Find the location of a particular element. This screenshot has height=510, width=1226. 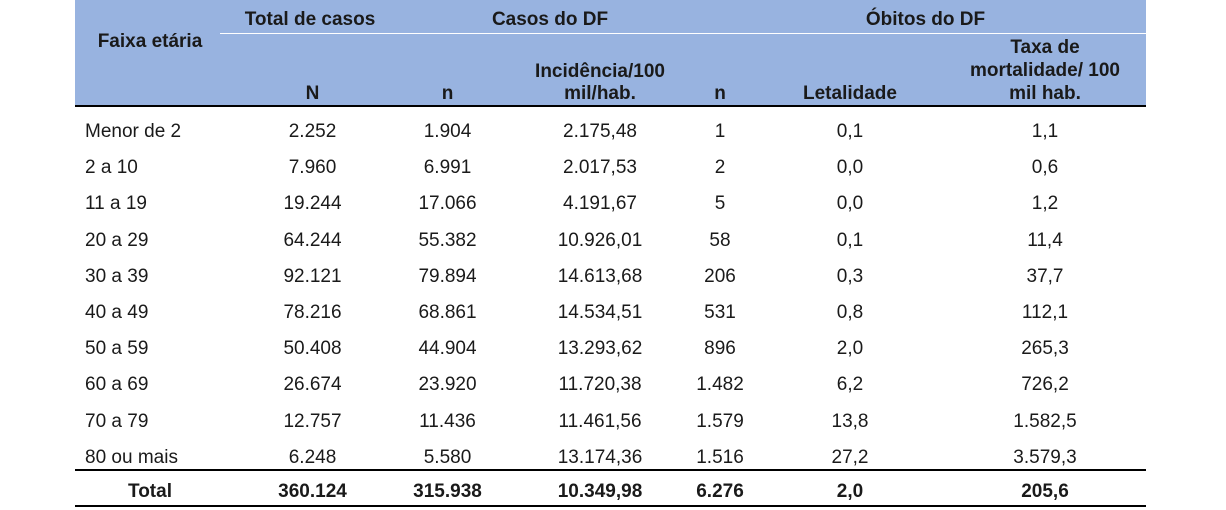

cell-n-deaths: 1.516 is located at coordinates (720, 457).